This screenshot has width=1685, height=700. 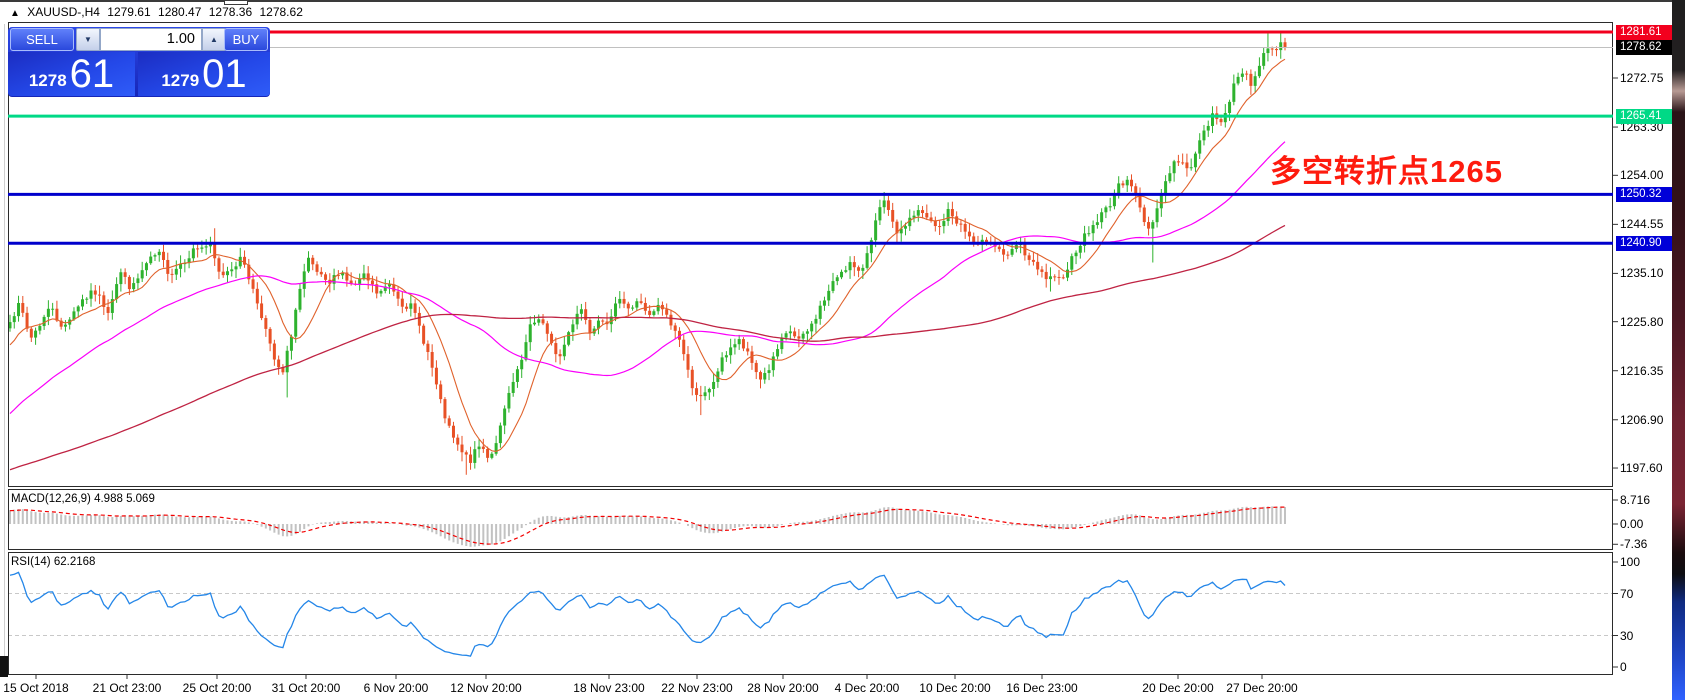 What do you see at coordinates (1178, 688) in the screenshot?
I see `time-axis-label: 20 Dec 20:00` at bounding box center [1178, 688].